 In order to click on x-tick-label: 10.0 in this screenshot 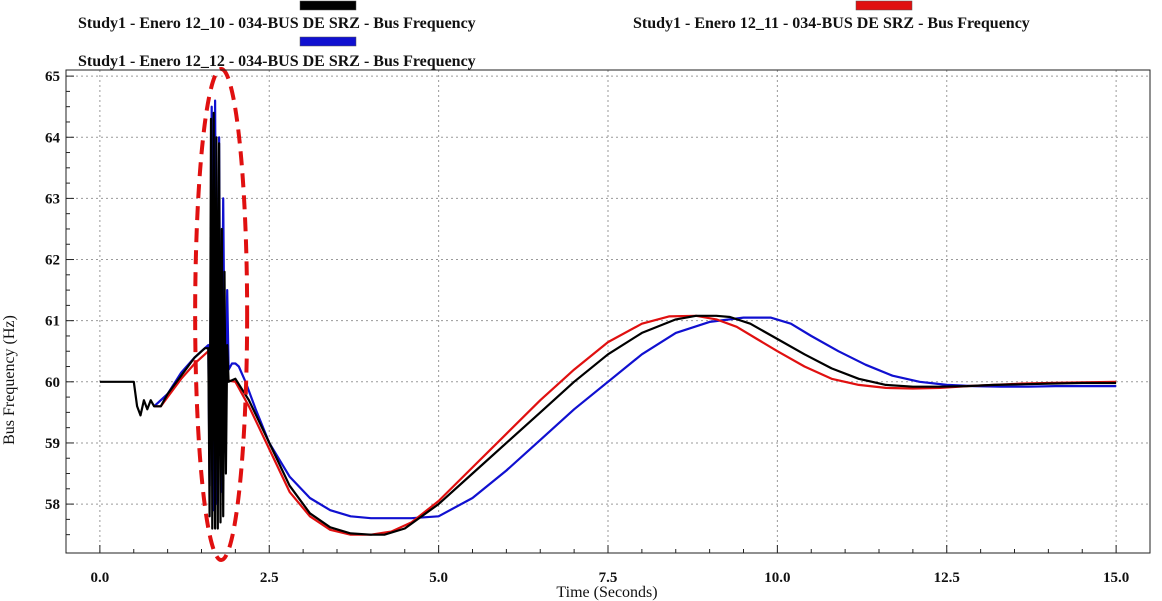, I will do `click(777, 578)`.